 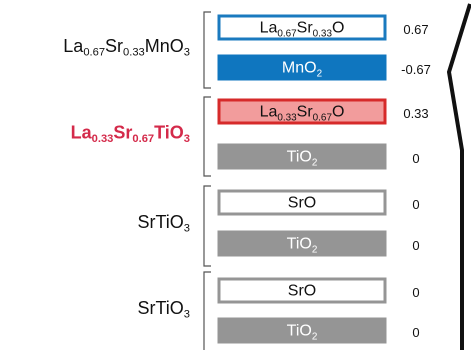 What do you see at coordinates (416, 69) in the screenshot?
I see `charge: -0.67` at bounding box center [416, 69].